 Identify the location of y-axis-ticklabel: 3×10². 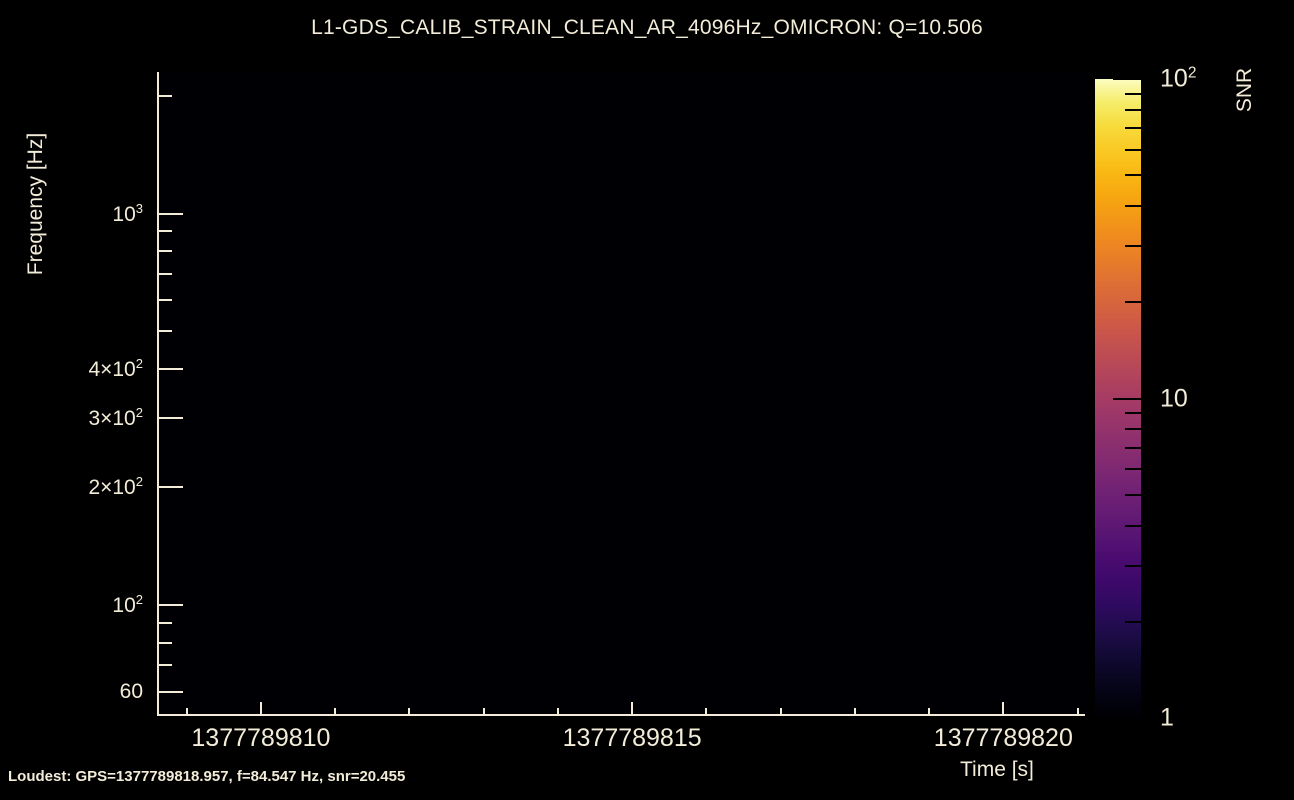
(115, 418).